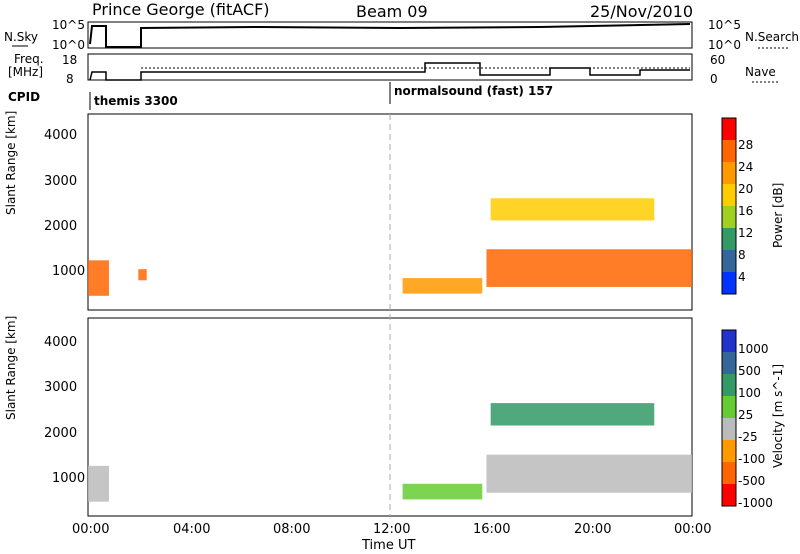  Describe the element at coordinates (181, 9) in the screenshot. I see `station-title: Prince George (fitACF)` at that location.